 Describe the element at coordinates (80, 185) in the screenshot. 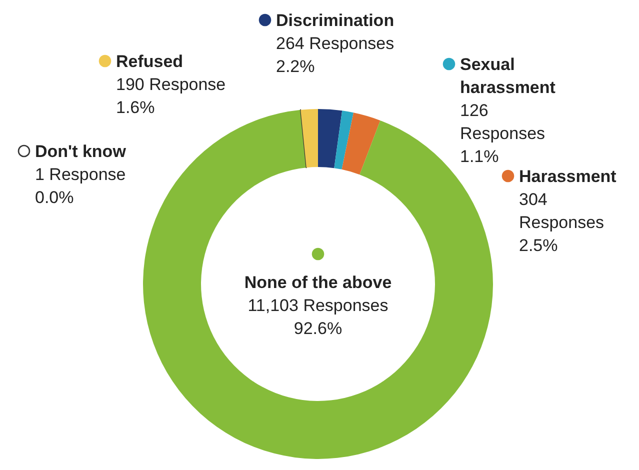

I see `data-label: 1 Response 0.0%` at that location.